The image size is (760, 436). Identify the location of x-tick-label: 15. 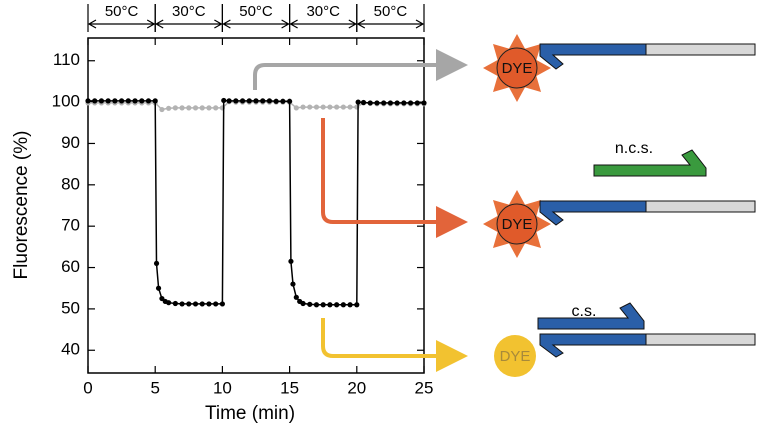
(289, 387).